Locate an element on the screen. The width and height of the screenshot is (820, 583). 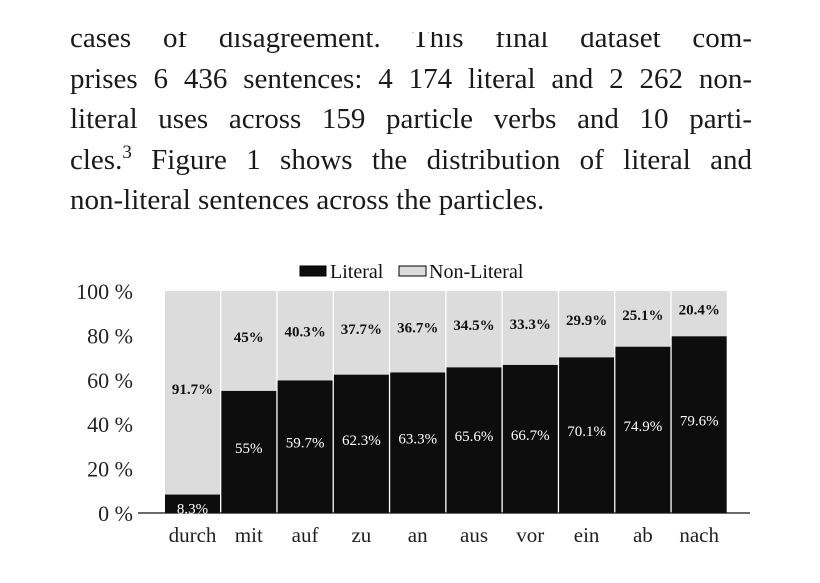
data-label-non-literal: 45% is located at coordinates (249, 338).